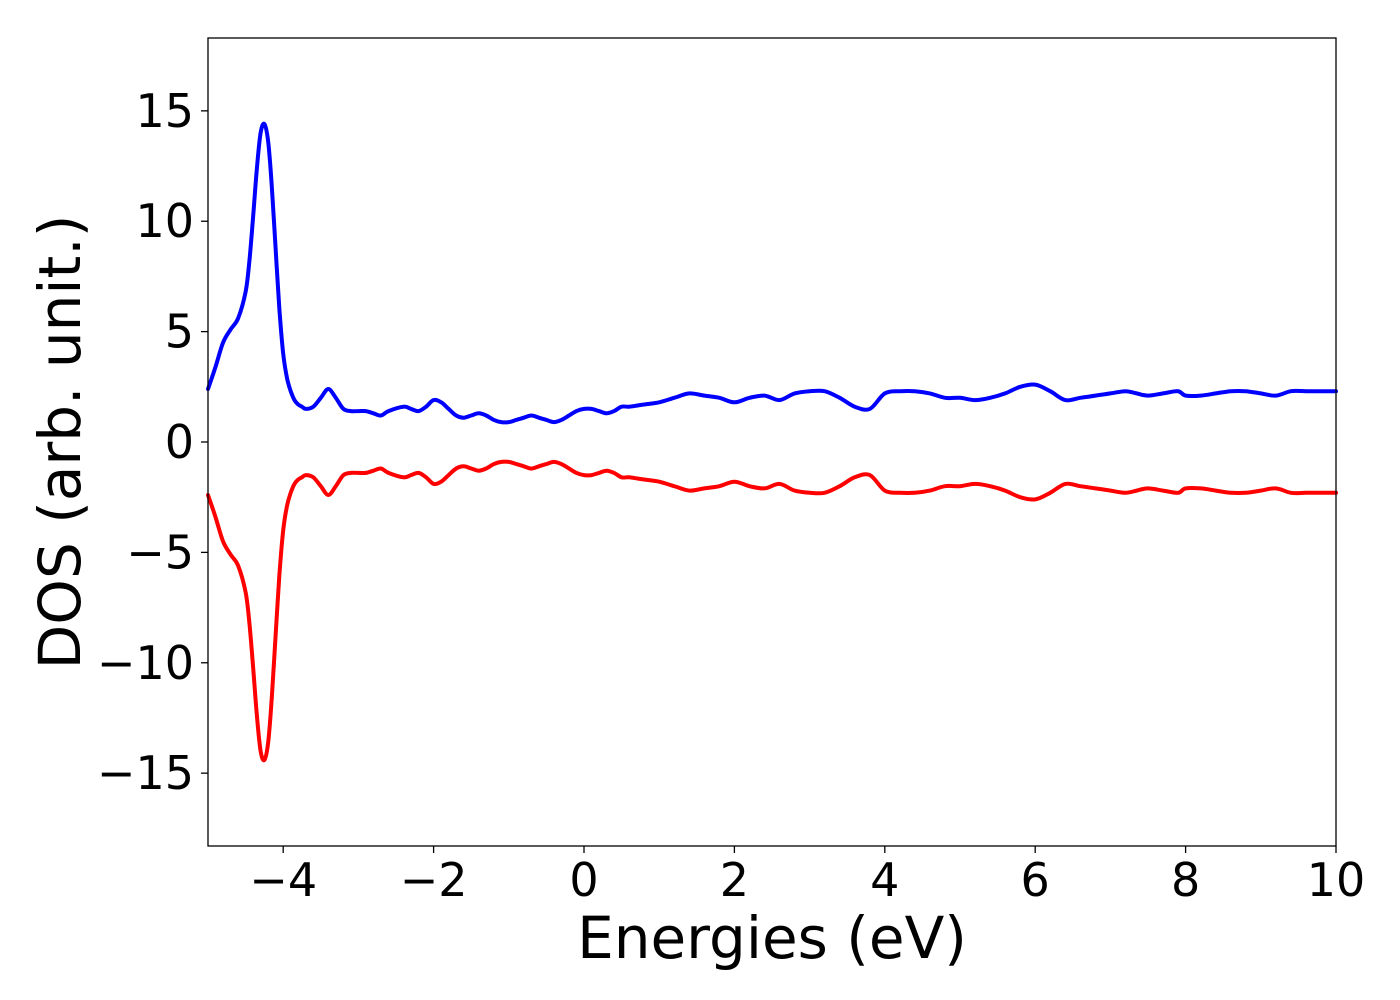 The image size is (1400, 1000). What do you see at coordinates (734, 880) in the screenshot?
I see `x-tick-label: 2` at bounding box center [734, 880].